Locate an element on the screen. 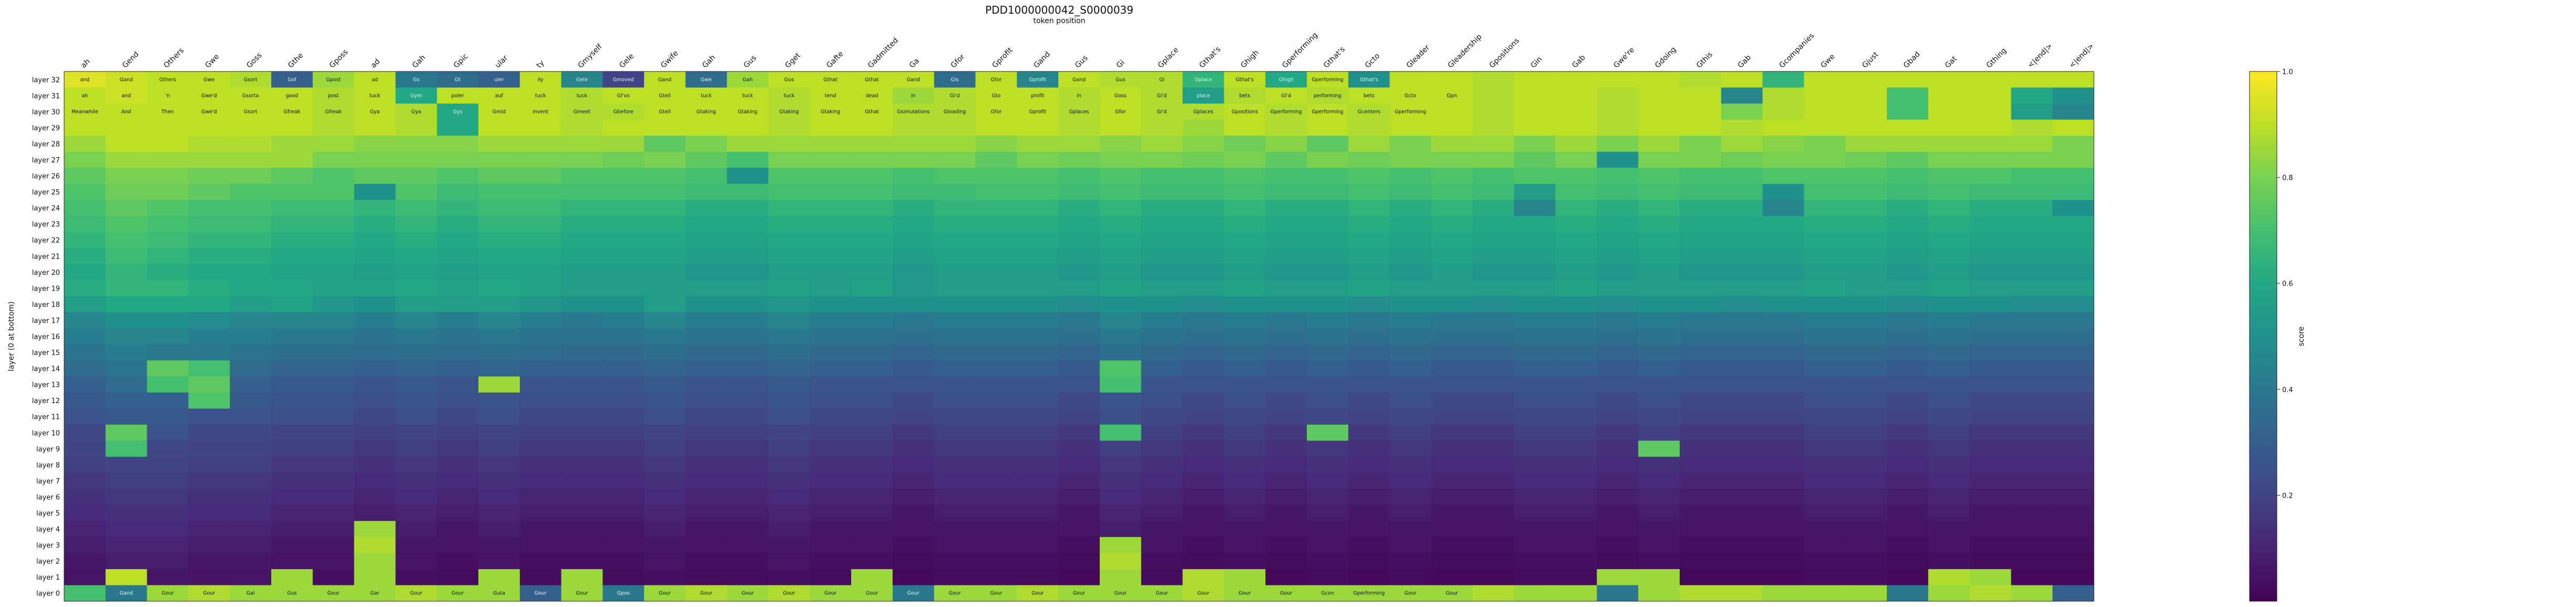  x-tick-label: Gab is located at coordinates (1579, 61).